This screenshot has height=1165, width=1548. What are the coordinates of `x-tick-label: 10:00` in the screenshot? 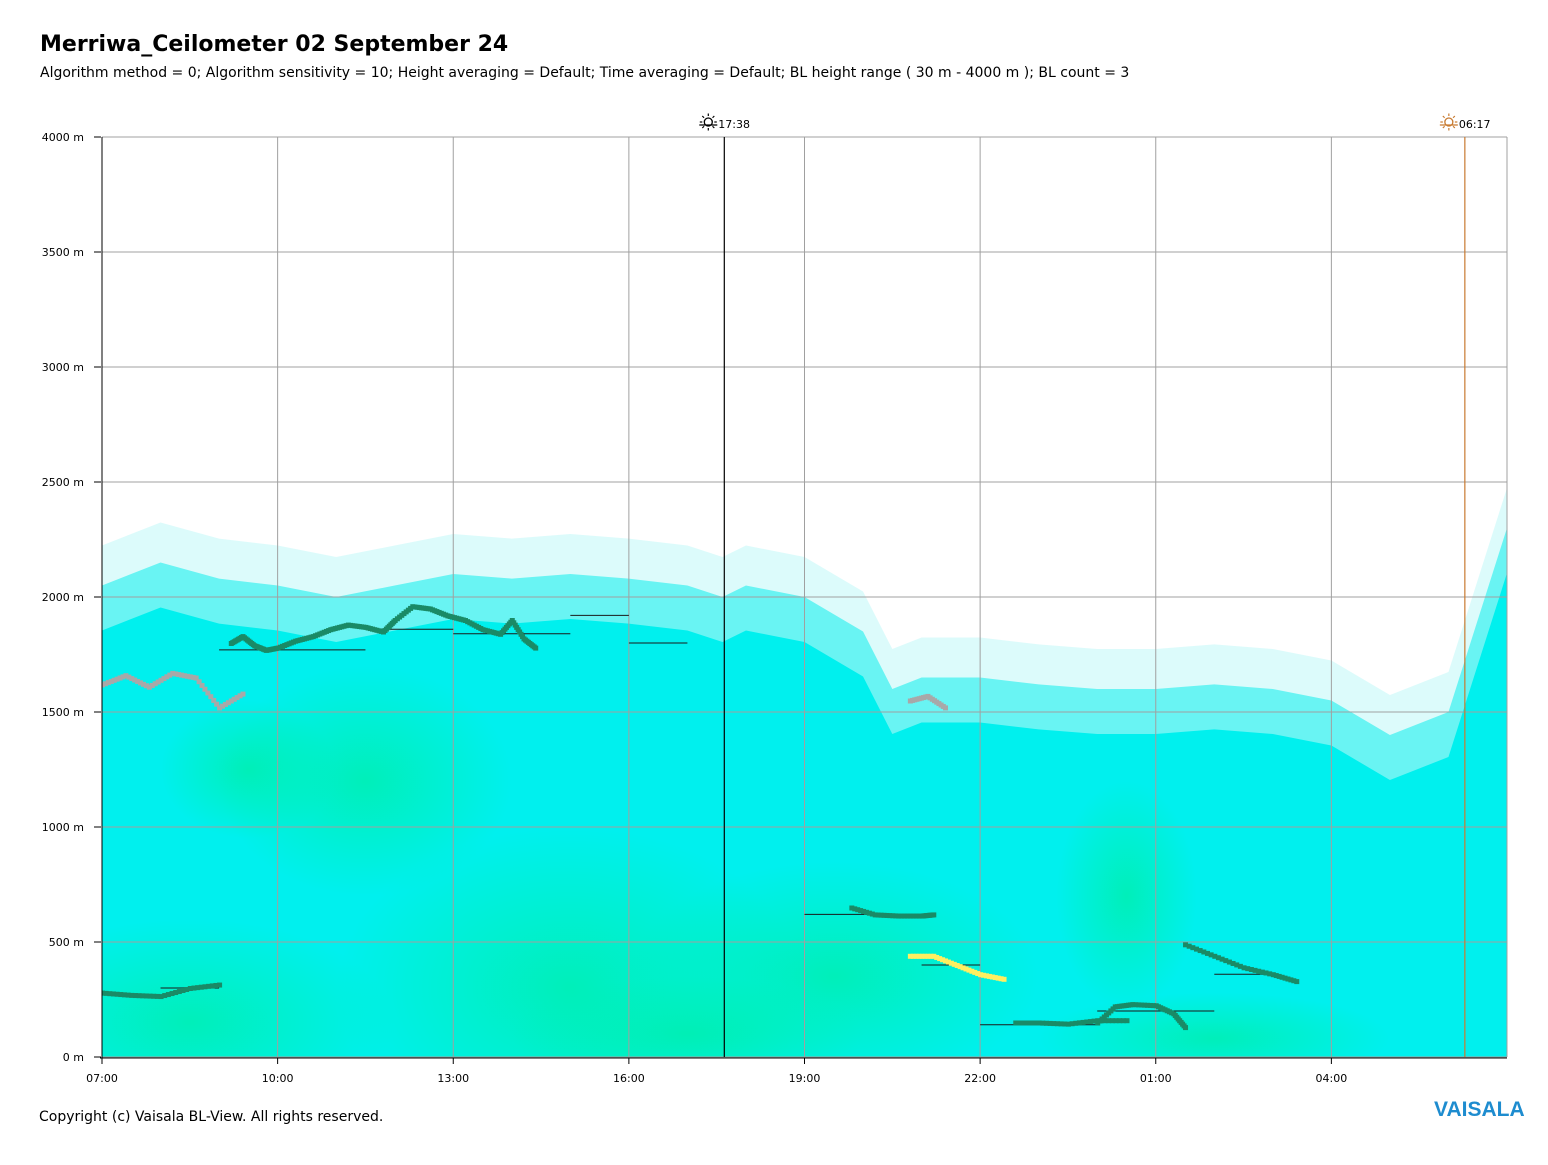 It's located at (278, 1078).